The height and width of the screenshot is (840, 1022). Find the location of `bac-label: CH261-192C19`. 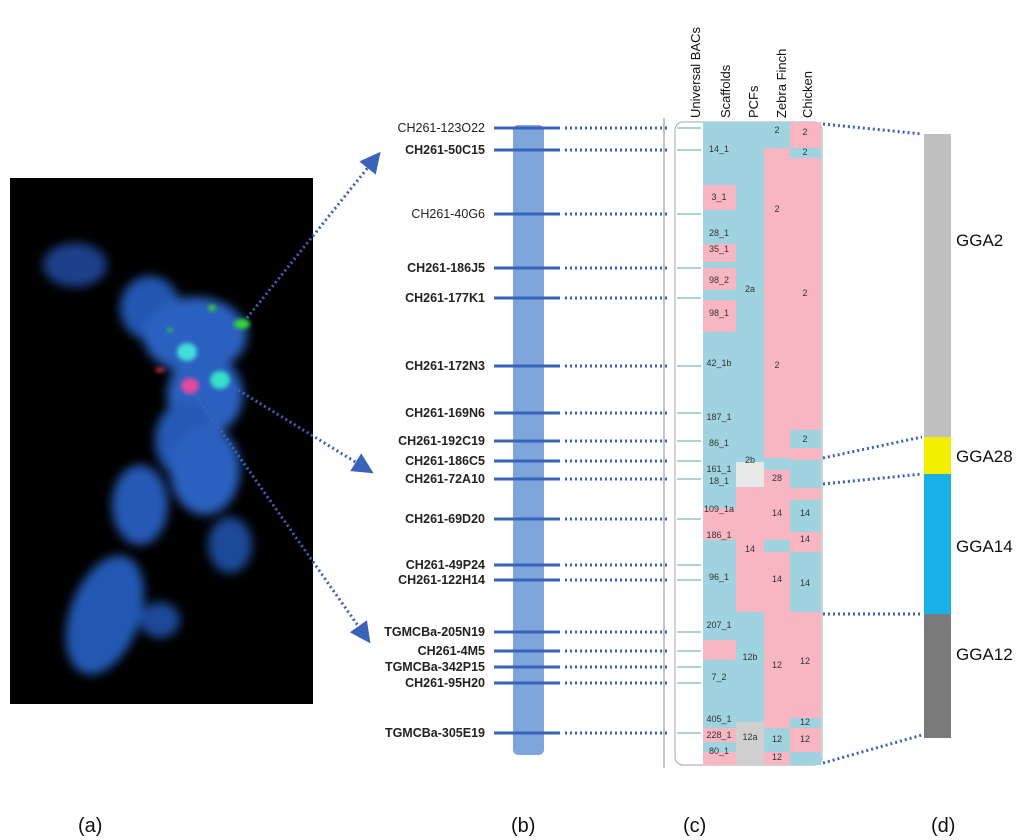

bac-label: CH261-192C19 is located at coordinates (441, 441).